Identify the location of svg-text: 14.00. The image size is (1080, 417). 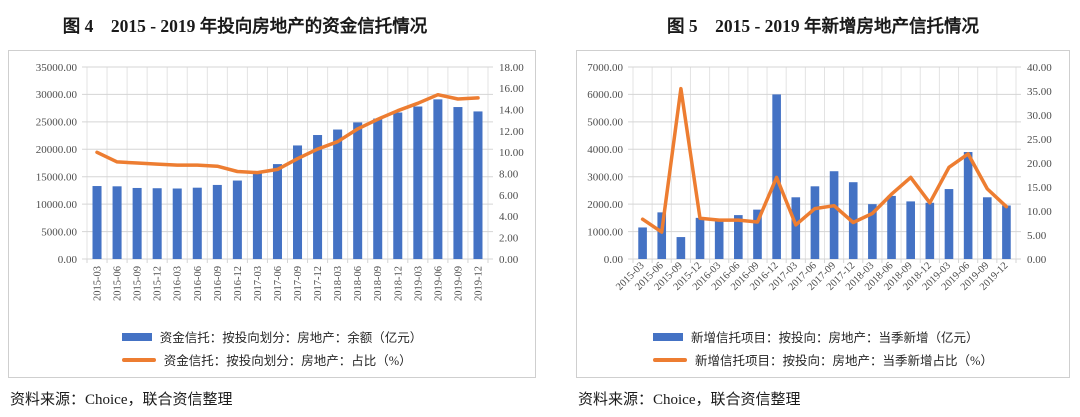
(511, 110).